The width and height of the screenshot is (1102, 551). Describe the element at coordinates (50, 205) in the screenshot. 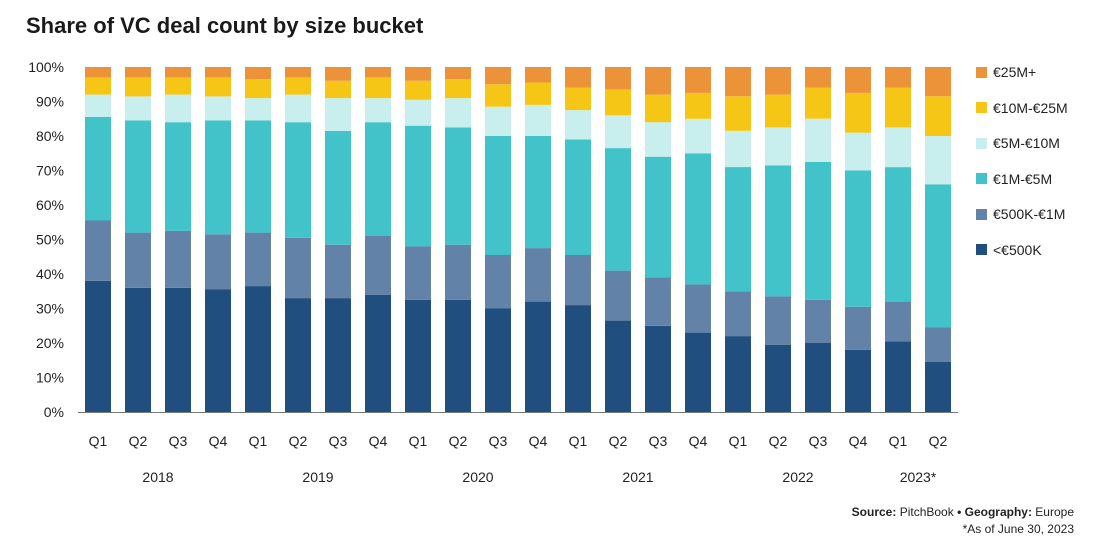

I see `y-tick-label: 60%` at that location.